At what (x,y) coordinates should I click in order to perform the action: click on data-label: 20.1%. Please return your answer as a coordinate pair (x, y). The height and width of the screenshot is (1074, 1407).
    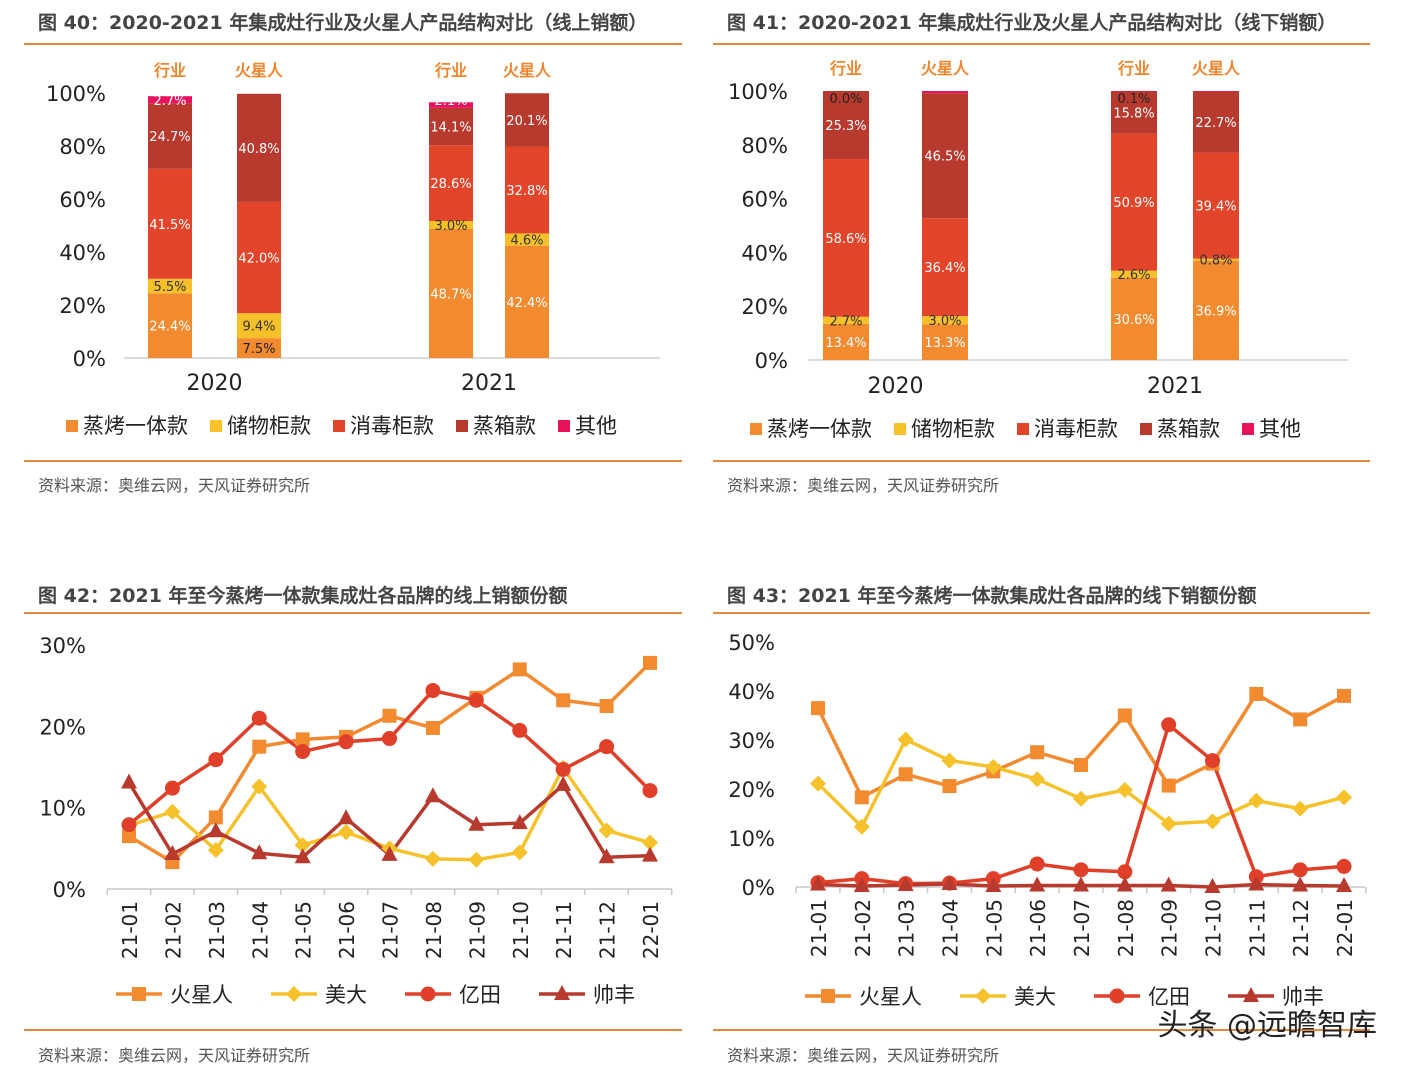
    Looking at the image, I should click on (526, 121).